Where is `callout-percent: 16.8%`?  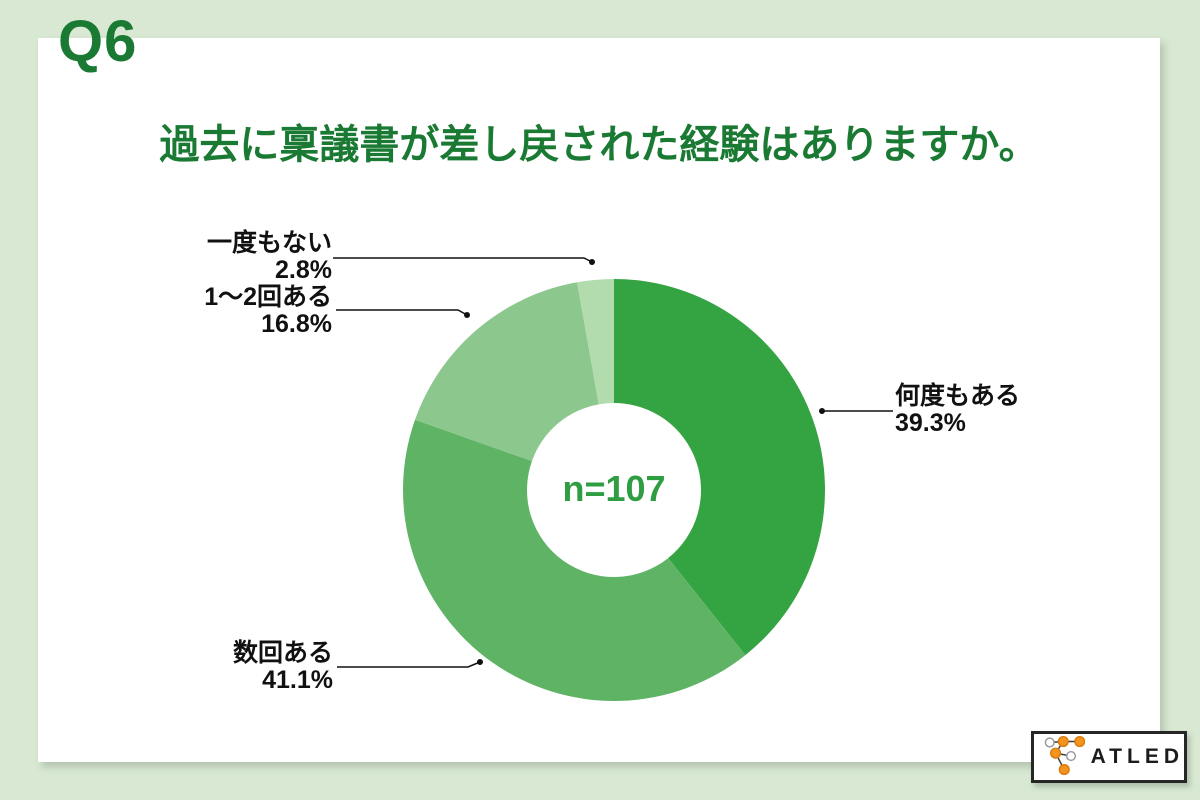 callout-percent: 16.8% is located at coordinates (296, 324).